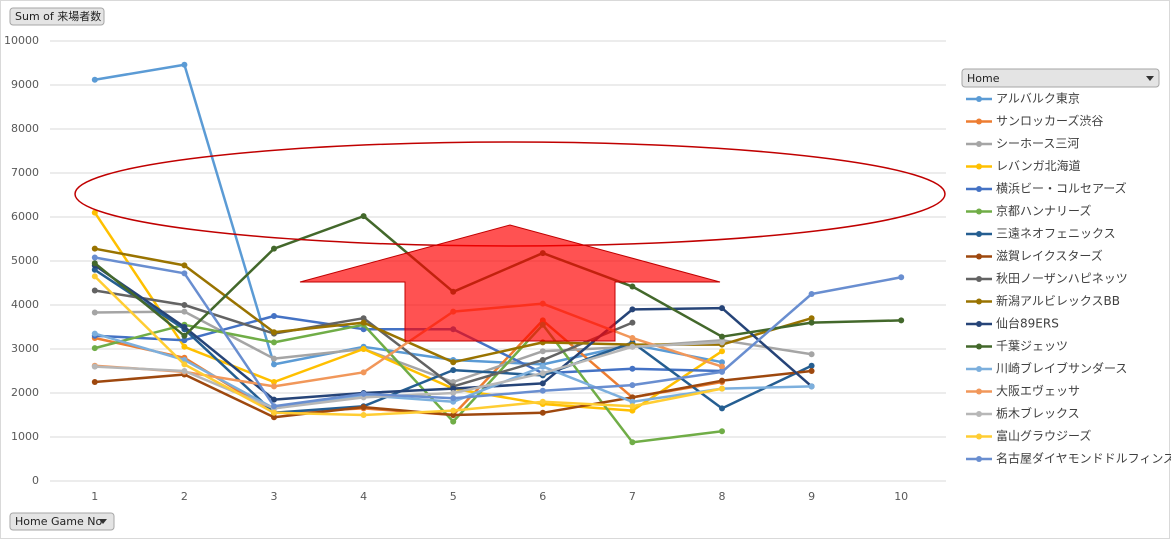 This screenshot has width=1171, height=540. What do you see at coordinates (1027, 323) in the screenshot?
I see `legend-label: 仙台89ERS` at bounding box center [1027, 323].